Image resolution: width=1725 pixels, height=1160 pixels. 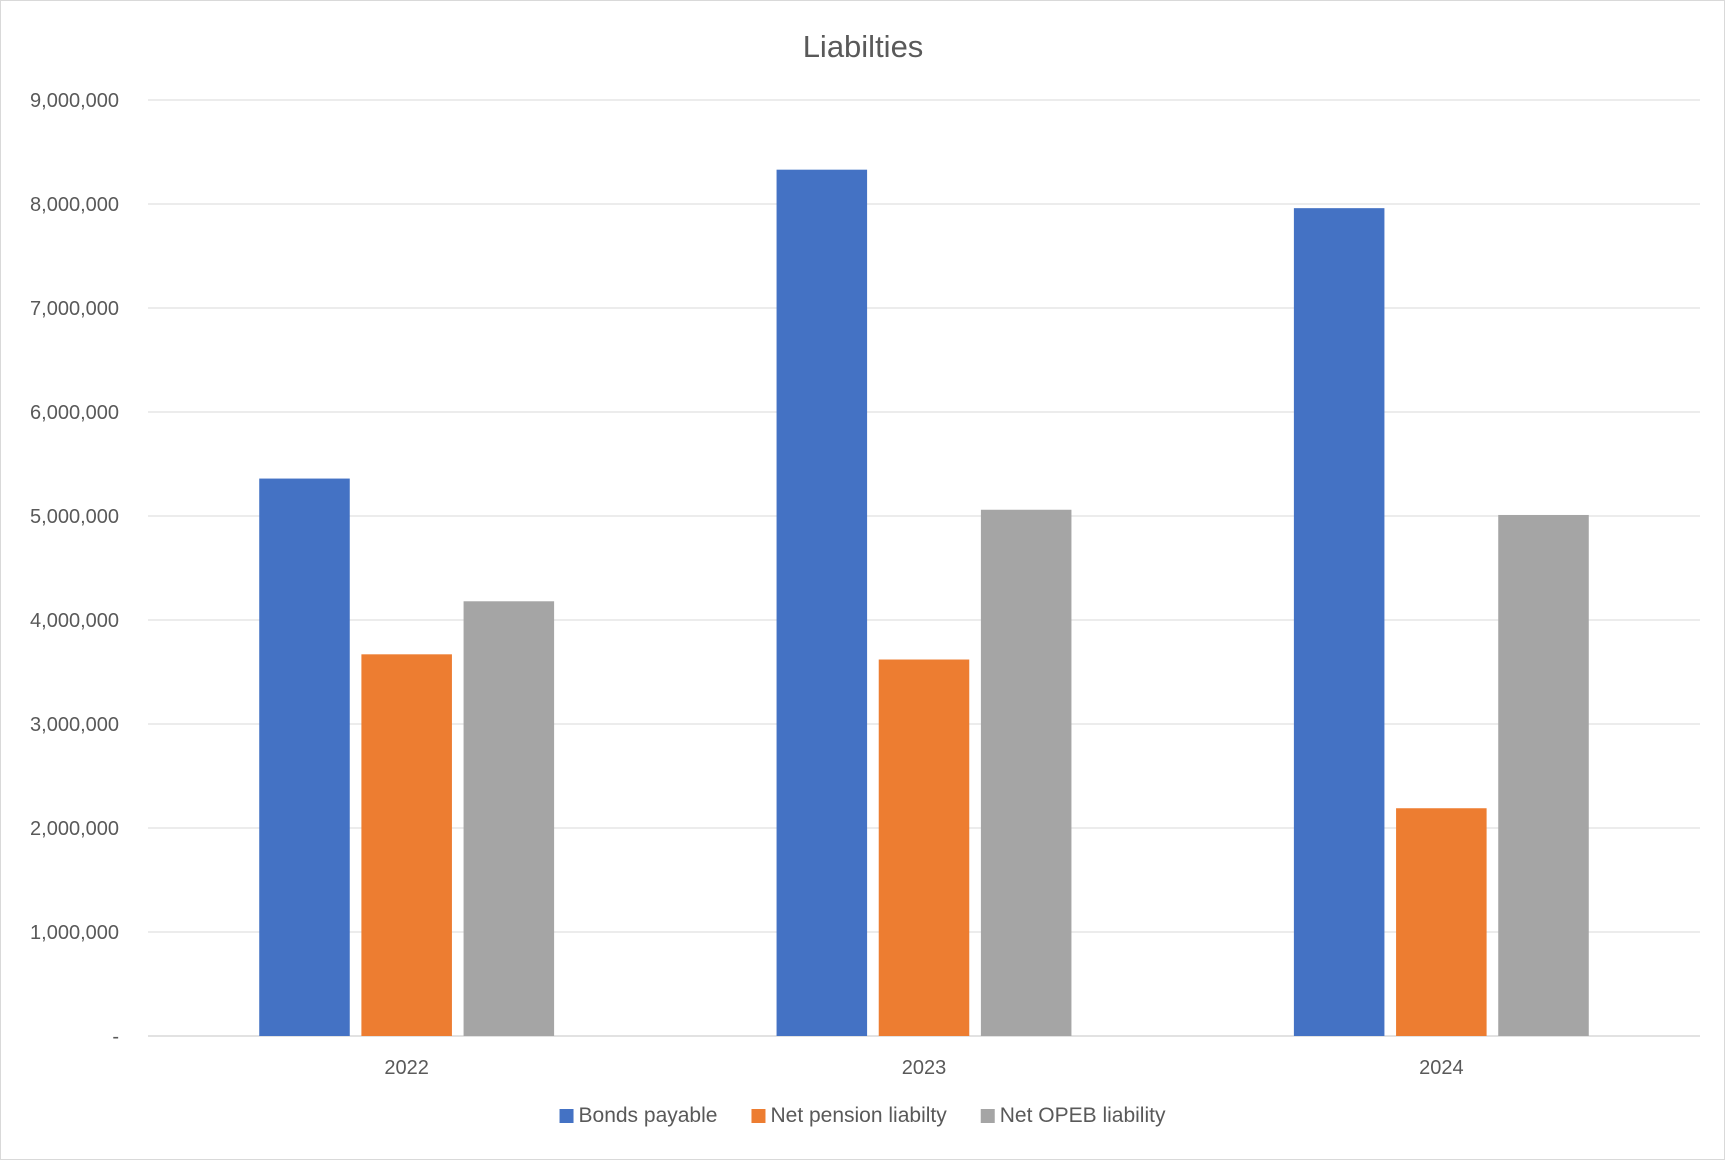 I want to click on y-tick-label: 3,000,000, so click(x=74, y=725).